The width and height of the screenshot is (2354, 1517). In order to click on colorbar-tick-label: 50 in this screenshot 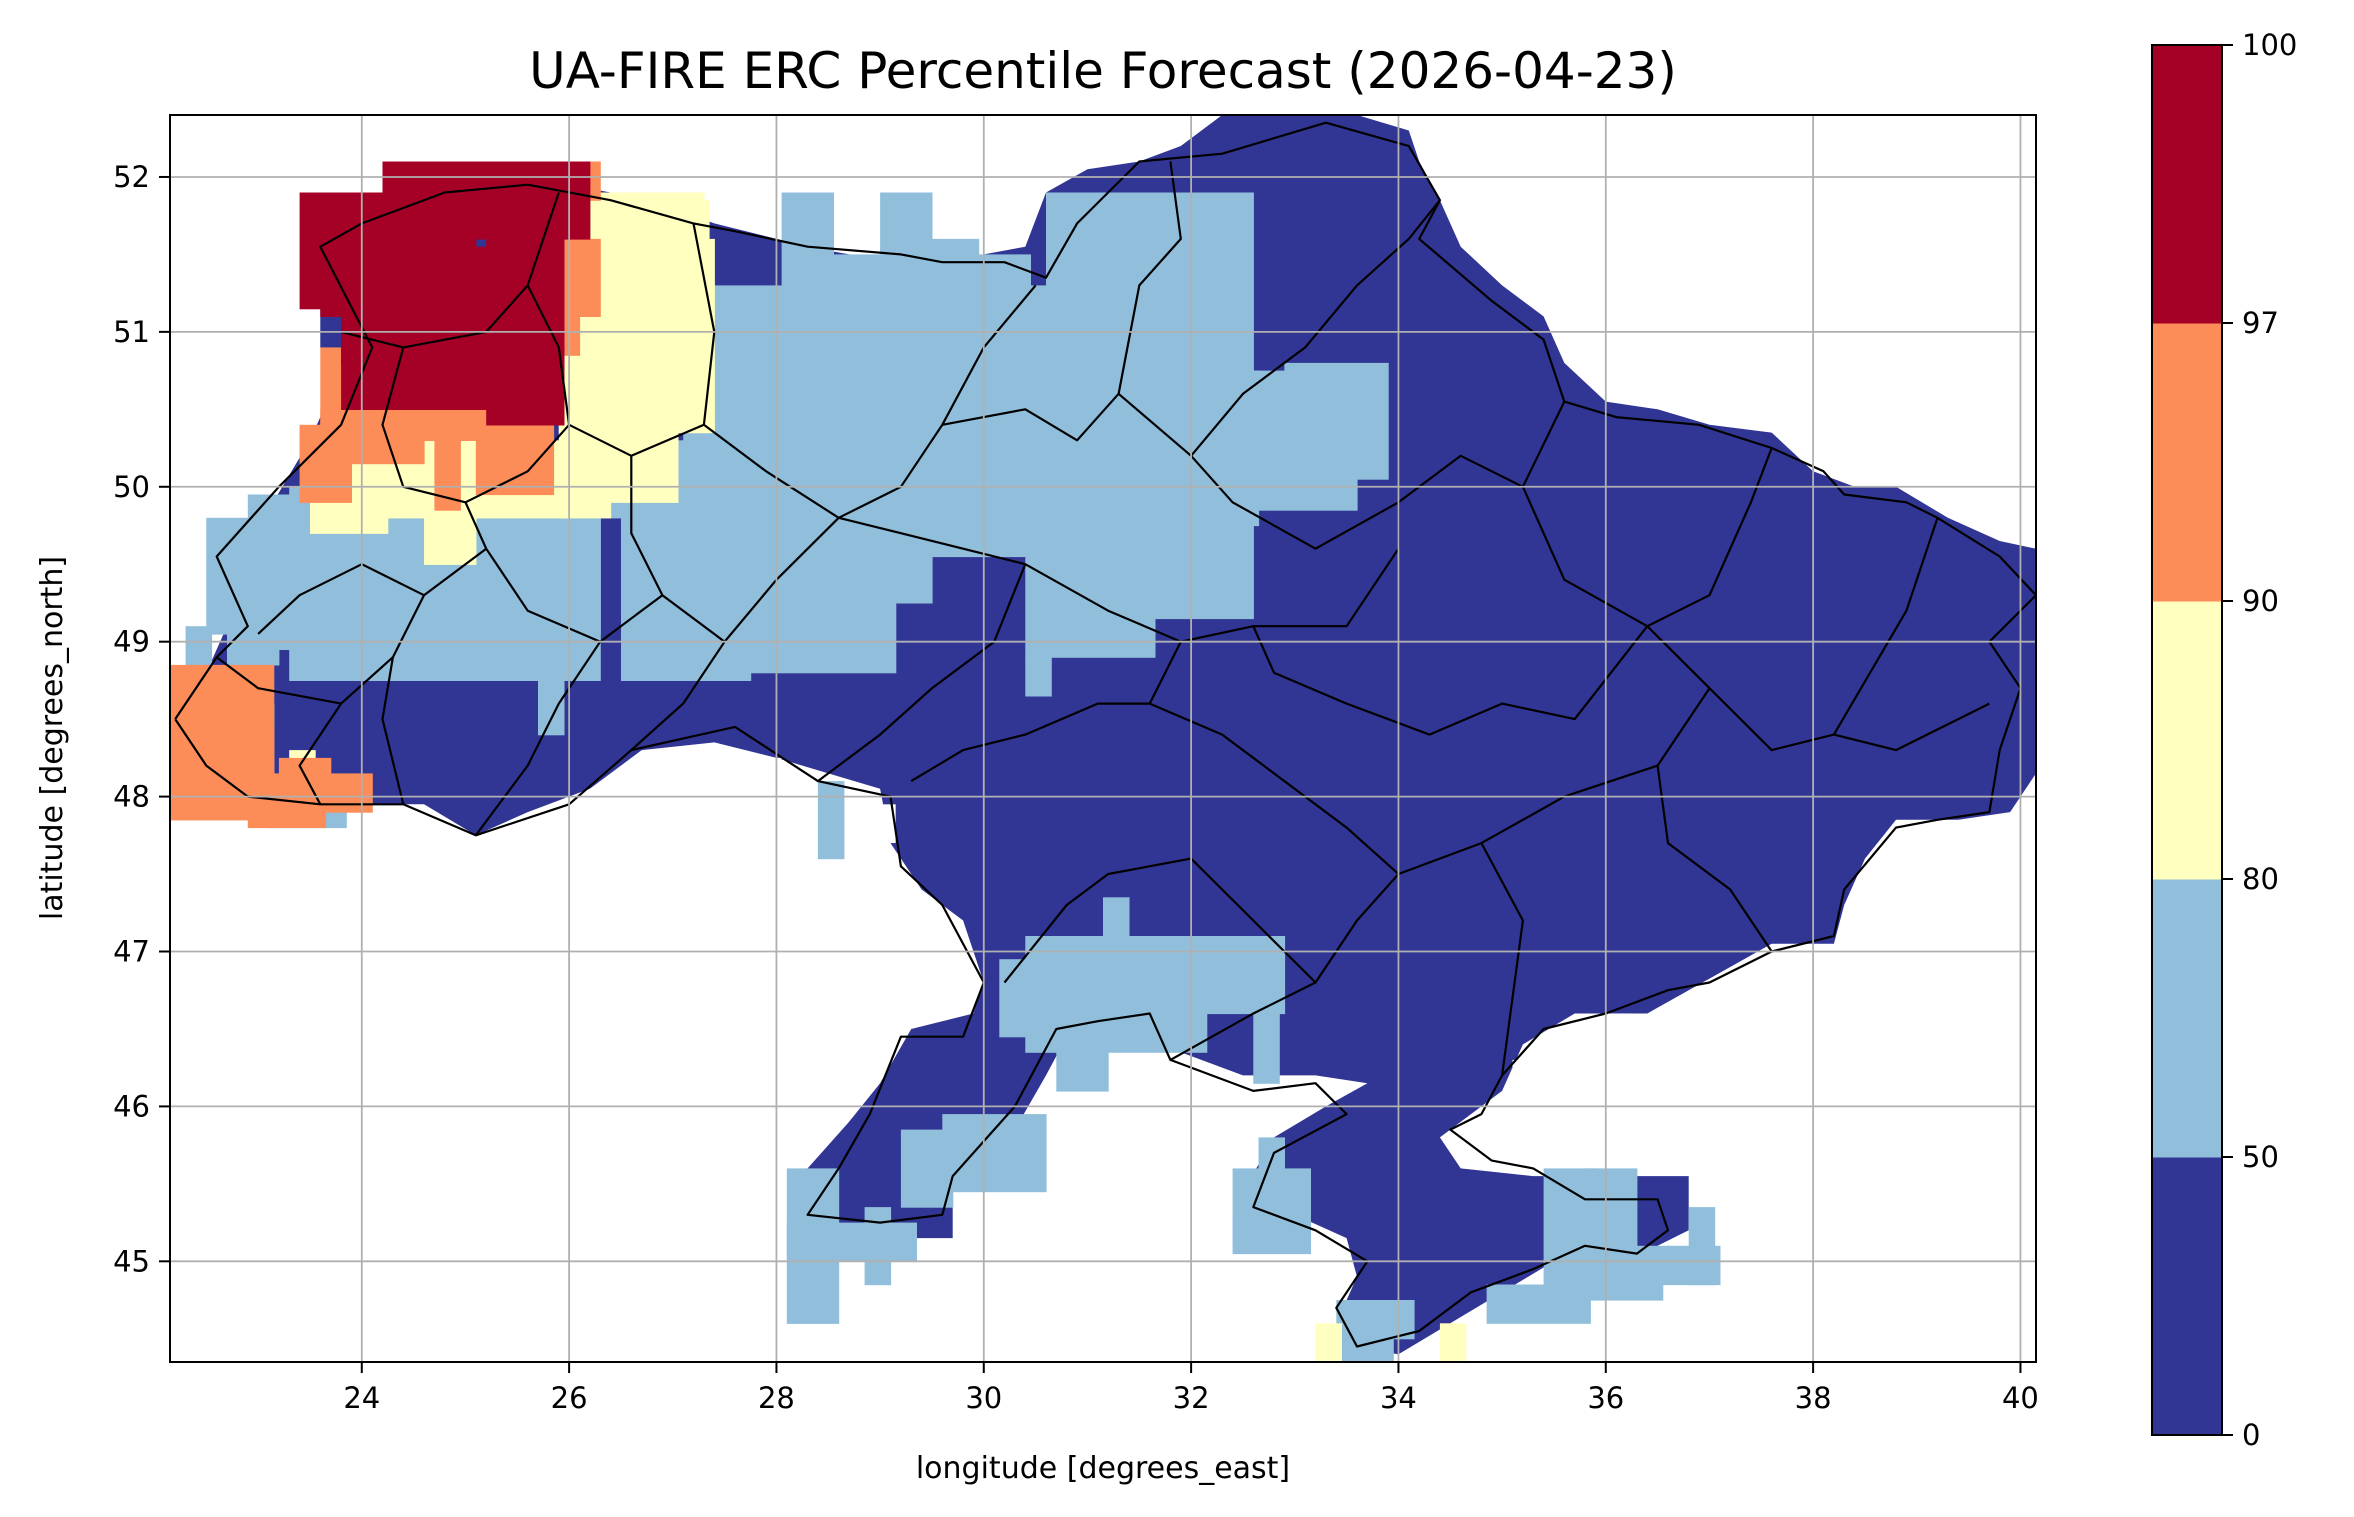, I will do `click(2260, 1157)`.